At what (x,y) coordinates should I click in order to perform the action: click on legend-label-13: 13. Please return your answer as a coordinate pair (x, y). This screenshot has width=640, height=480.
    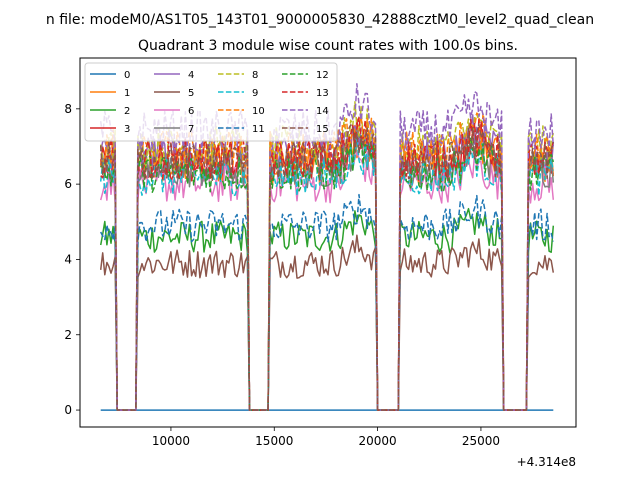
    Looking at the image, I should click on (322, 93).